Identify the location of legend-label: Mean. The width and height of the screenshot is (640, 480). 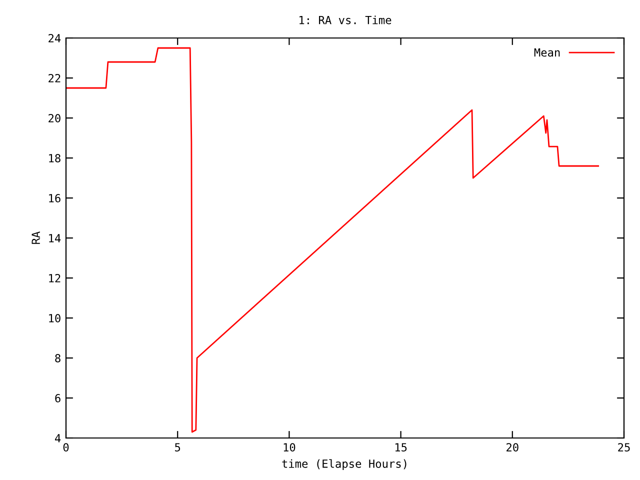
(547, 52).